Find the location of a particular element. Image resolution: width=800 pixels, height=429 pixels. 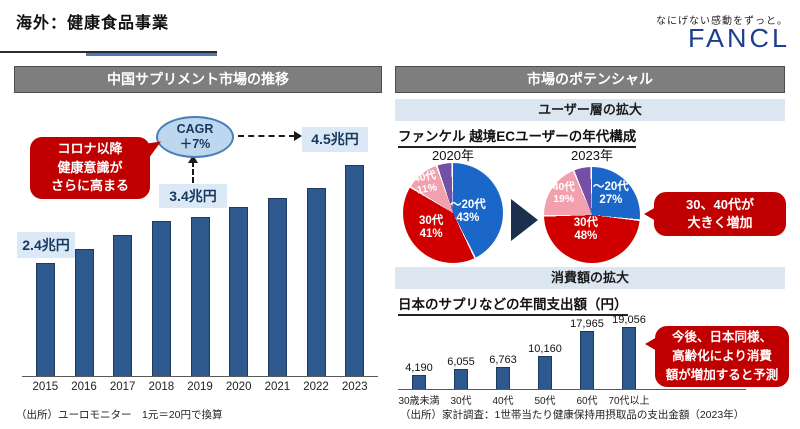

year-label: 2020 is located at coordinates (238, 387).